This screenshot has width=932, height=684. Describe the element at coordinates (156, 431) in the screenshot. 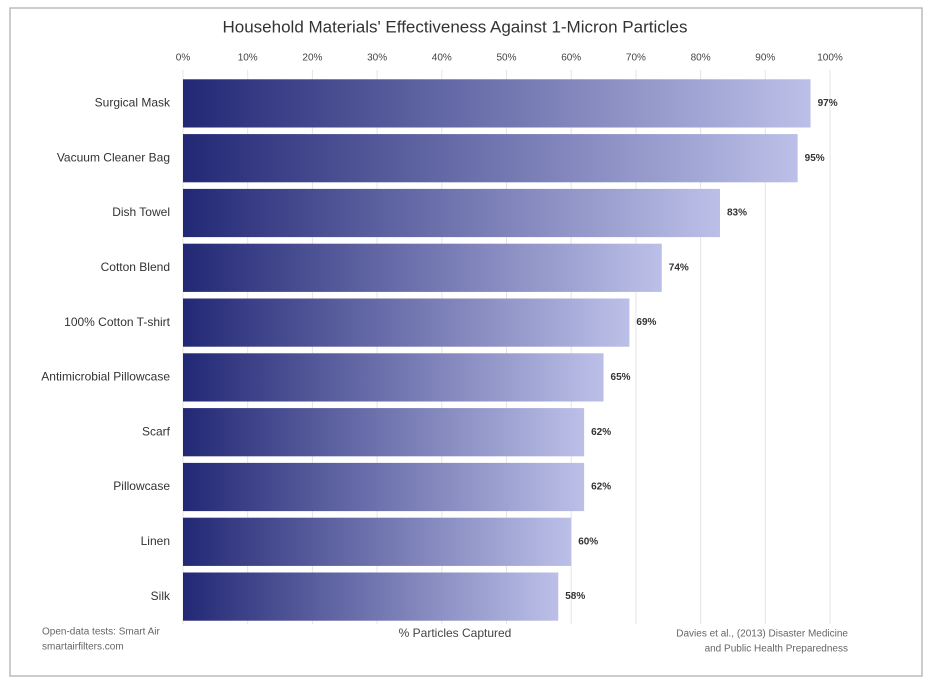

I see `y-tick-label: Scarf` at that location.